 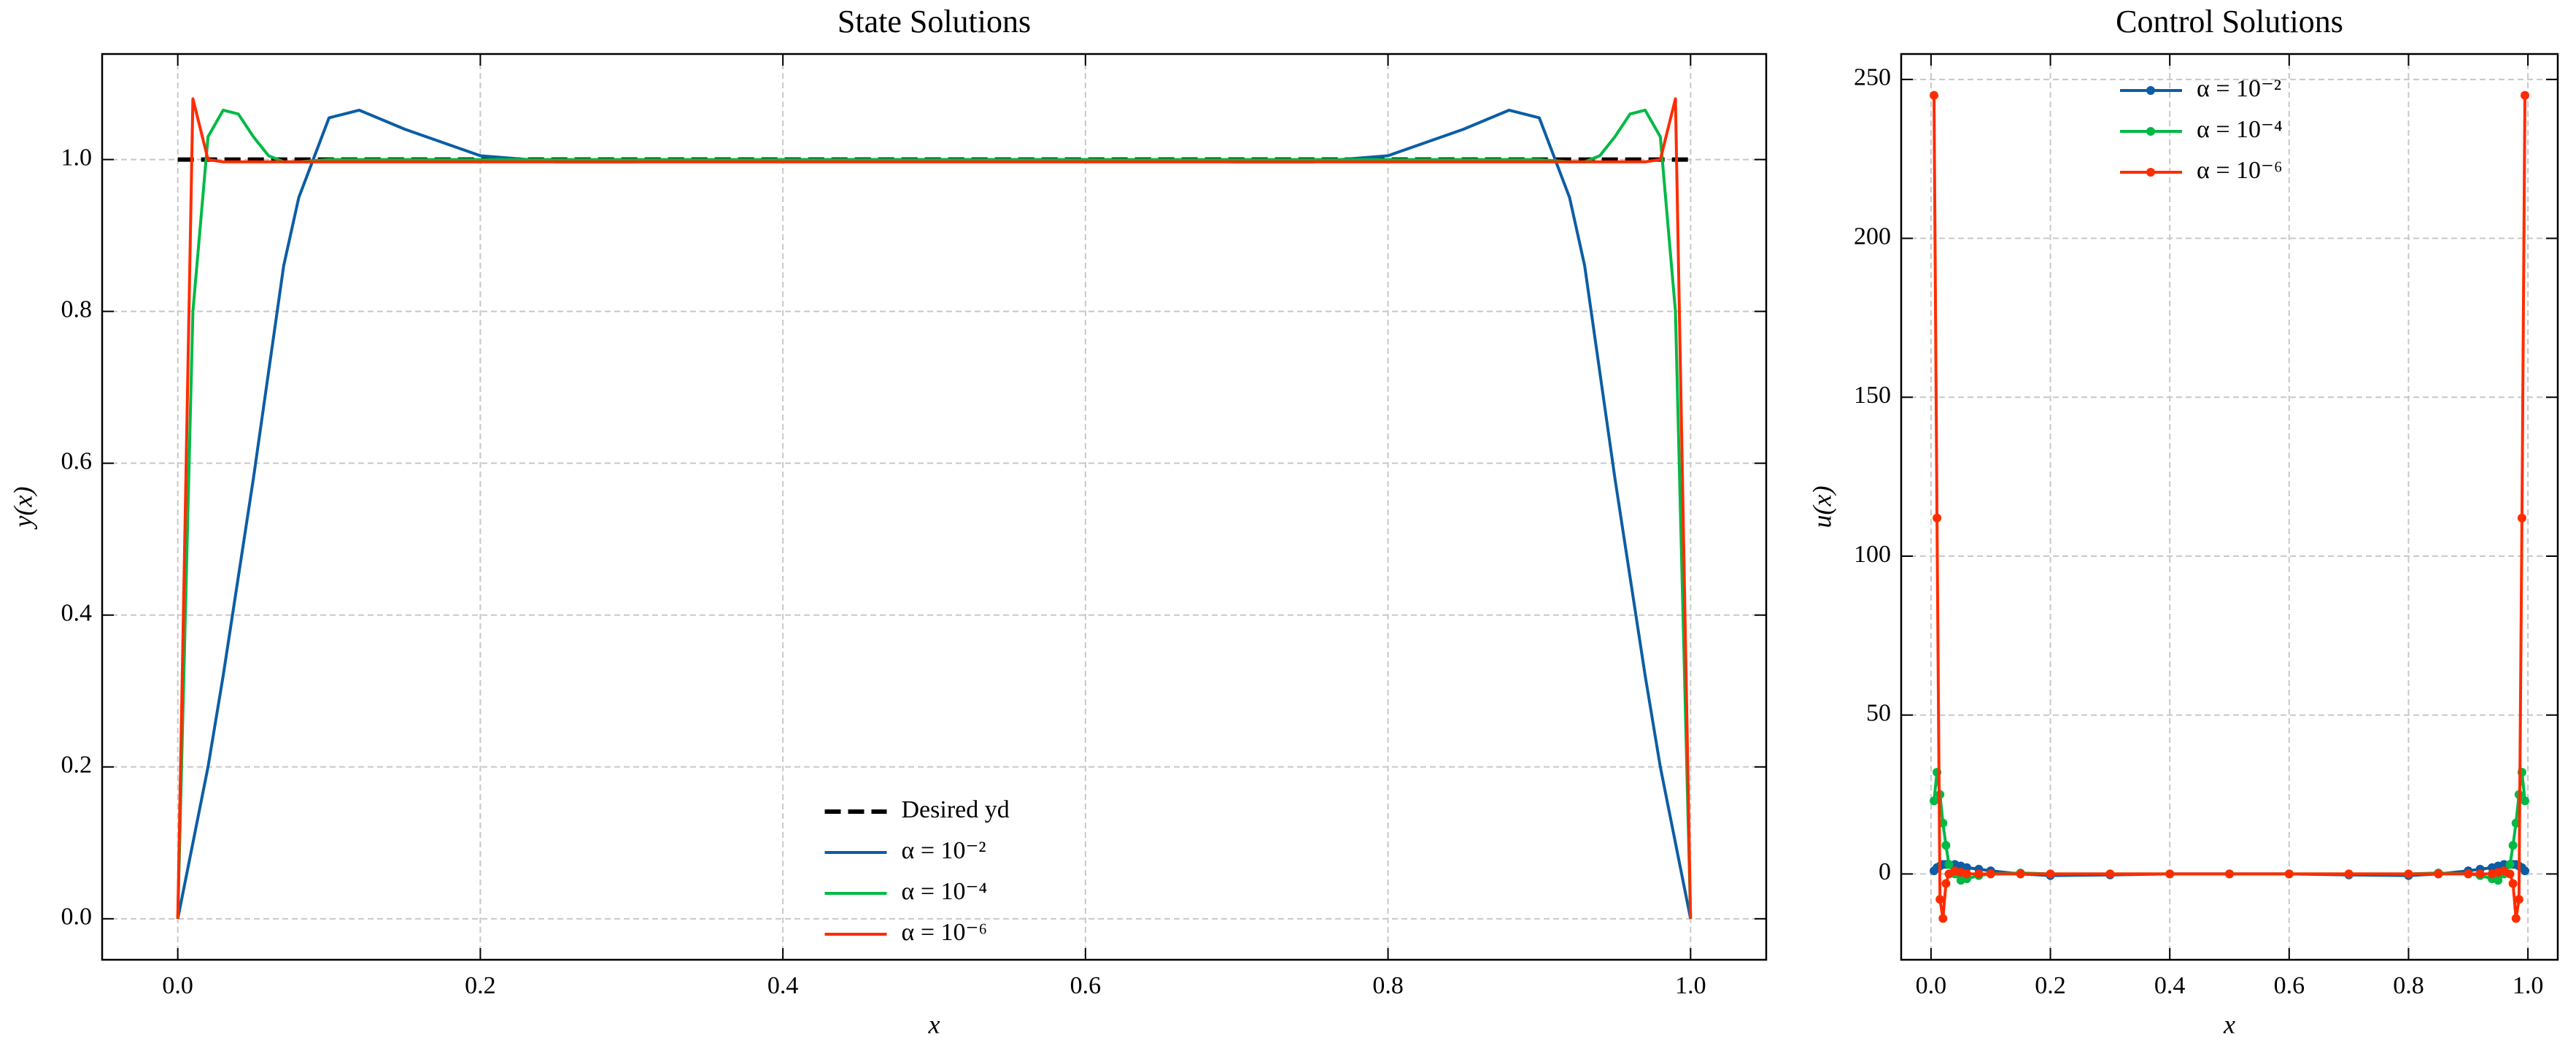 What do you see at coordinates (1872, 236) in the screenshot?
I see `y-tick-label: 200` at bounding box center [1872, 236].